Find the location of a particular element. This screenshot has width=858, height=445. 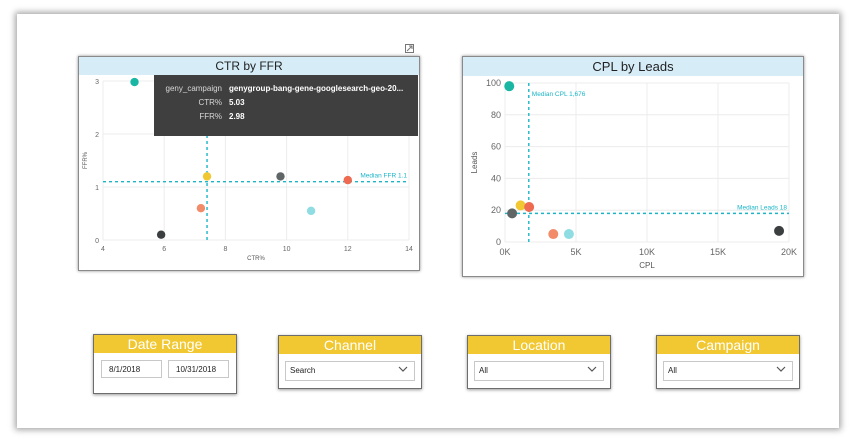

y-tick-label: 3 is located at coordinates (97, 82).